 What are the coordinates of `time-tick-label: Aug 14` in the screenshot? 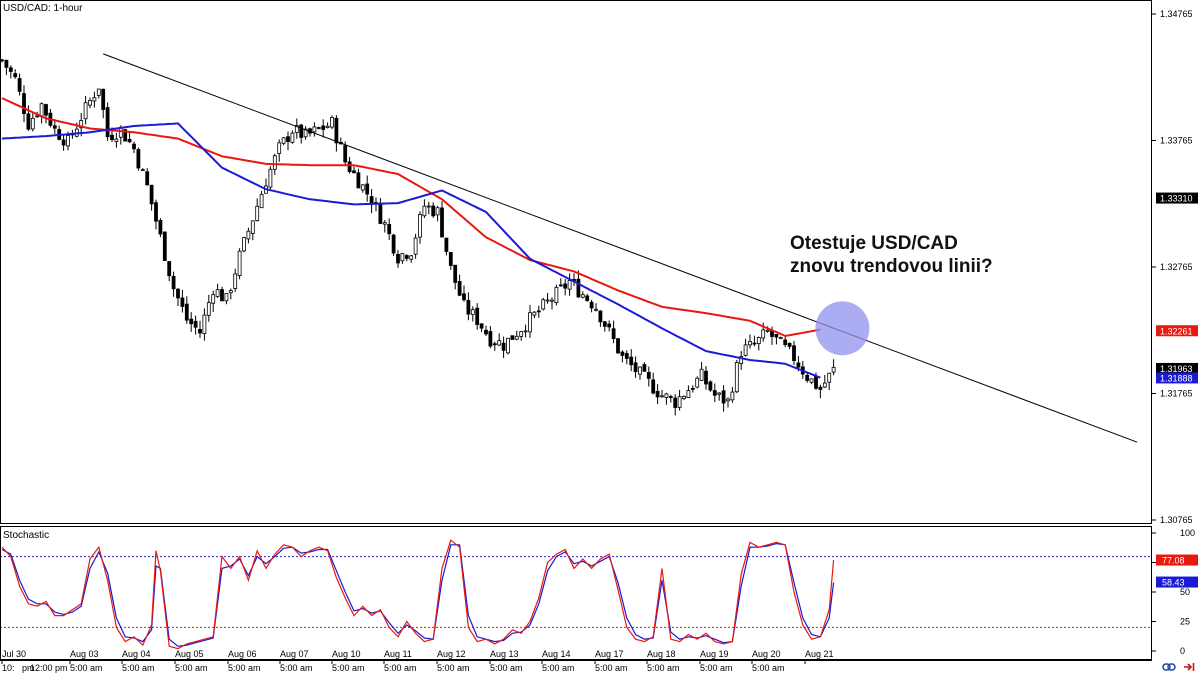 It's located at (556, 654).